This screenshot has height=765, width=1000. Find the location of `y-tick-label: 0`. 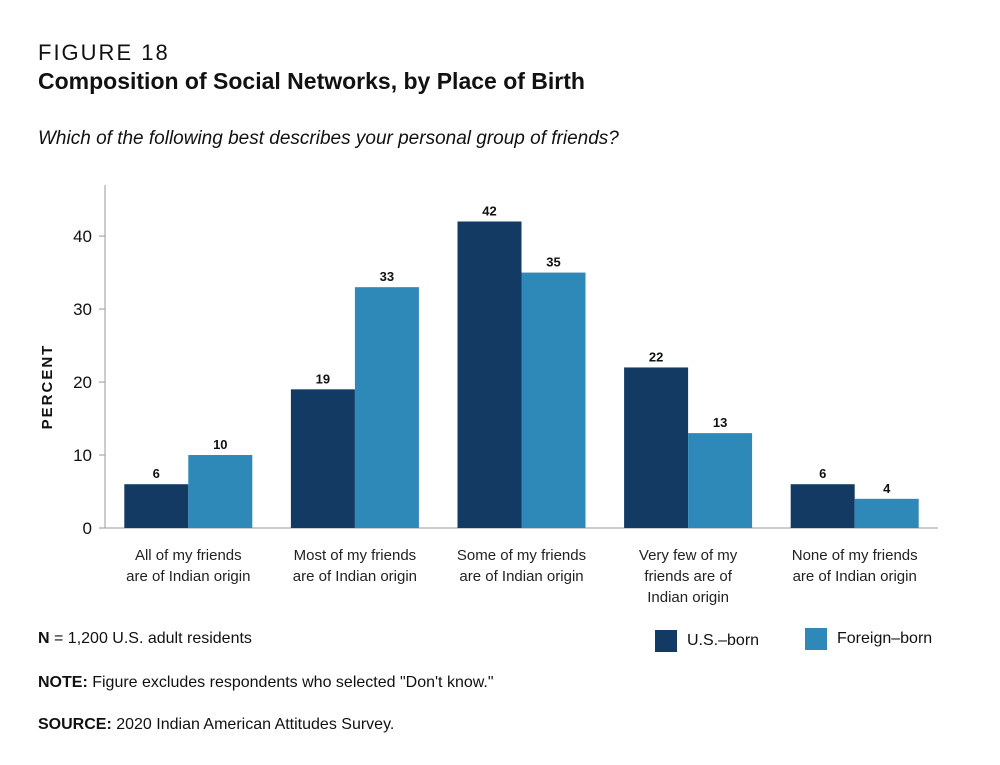

y-tick-label: 0 is located at coordinates (87, 528).